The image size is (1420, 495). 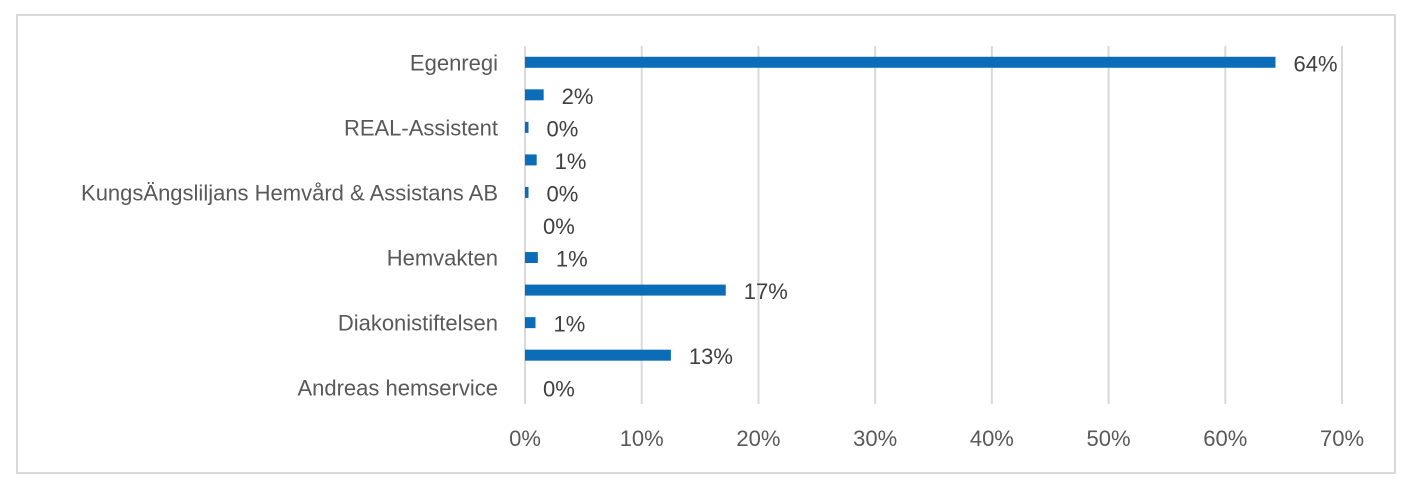 I want to click on category-label: Egenregi, so click(x=454, y=62).